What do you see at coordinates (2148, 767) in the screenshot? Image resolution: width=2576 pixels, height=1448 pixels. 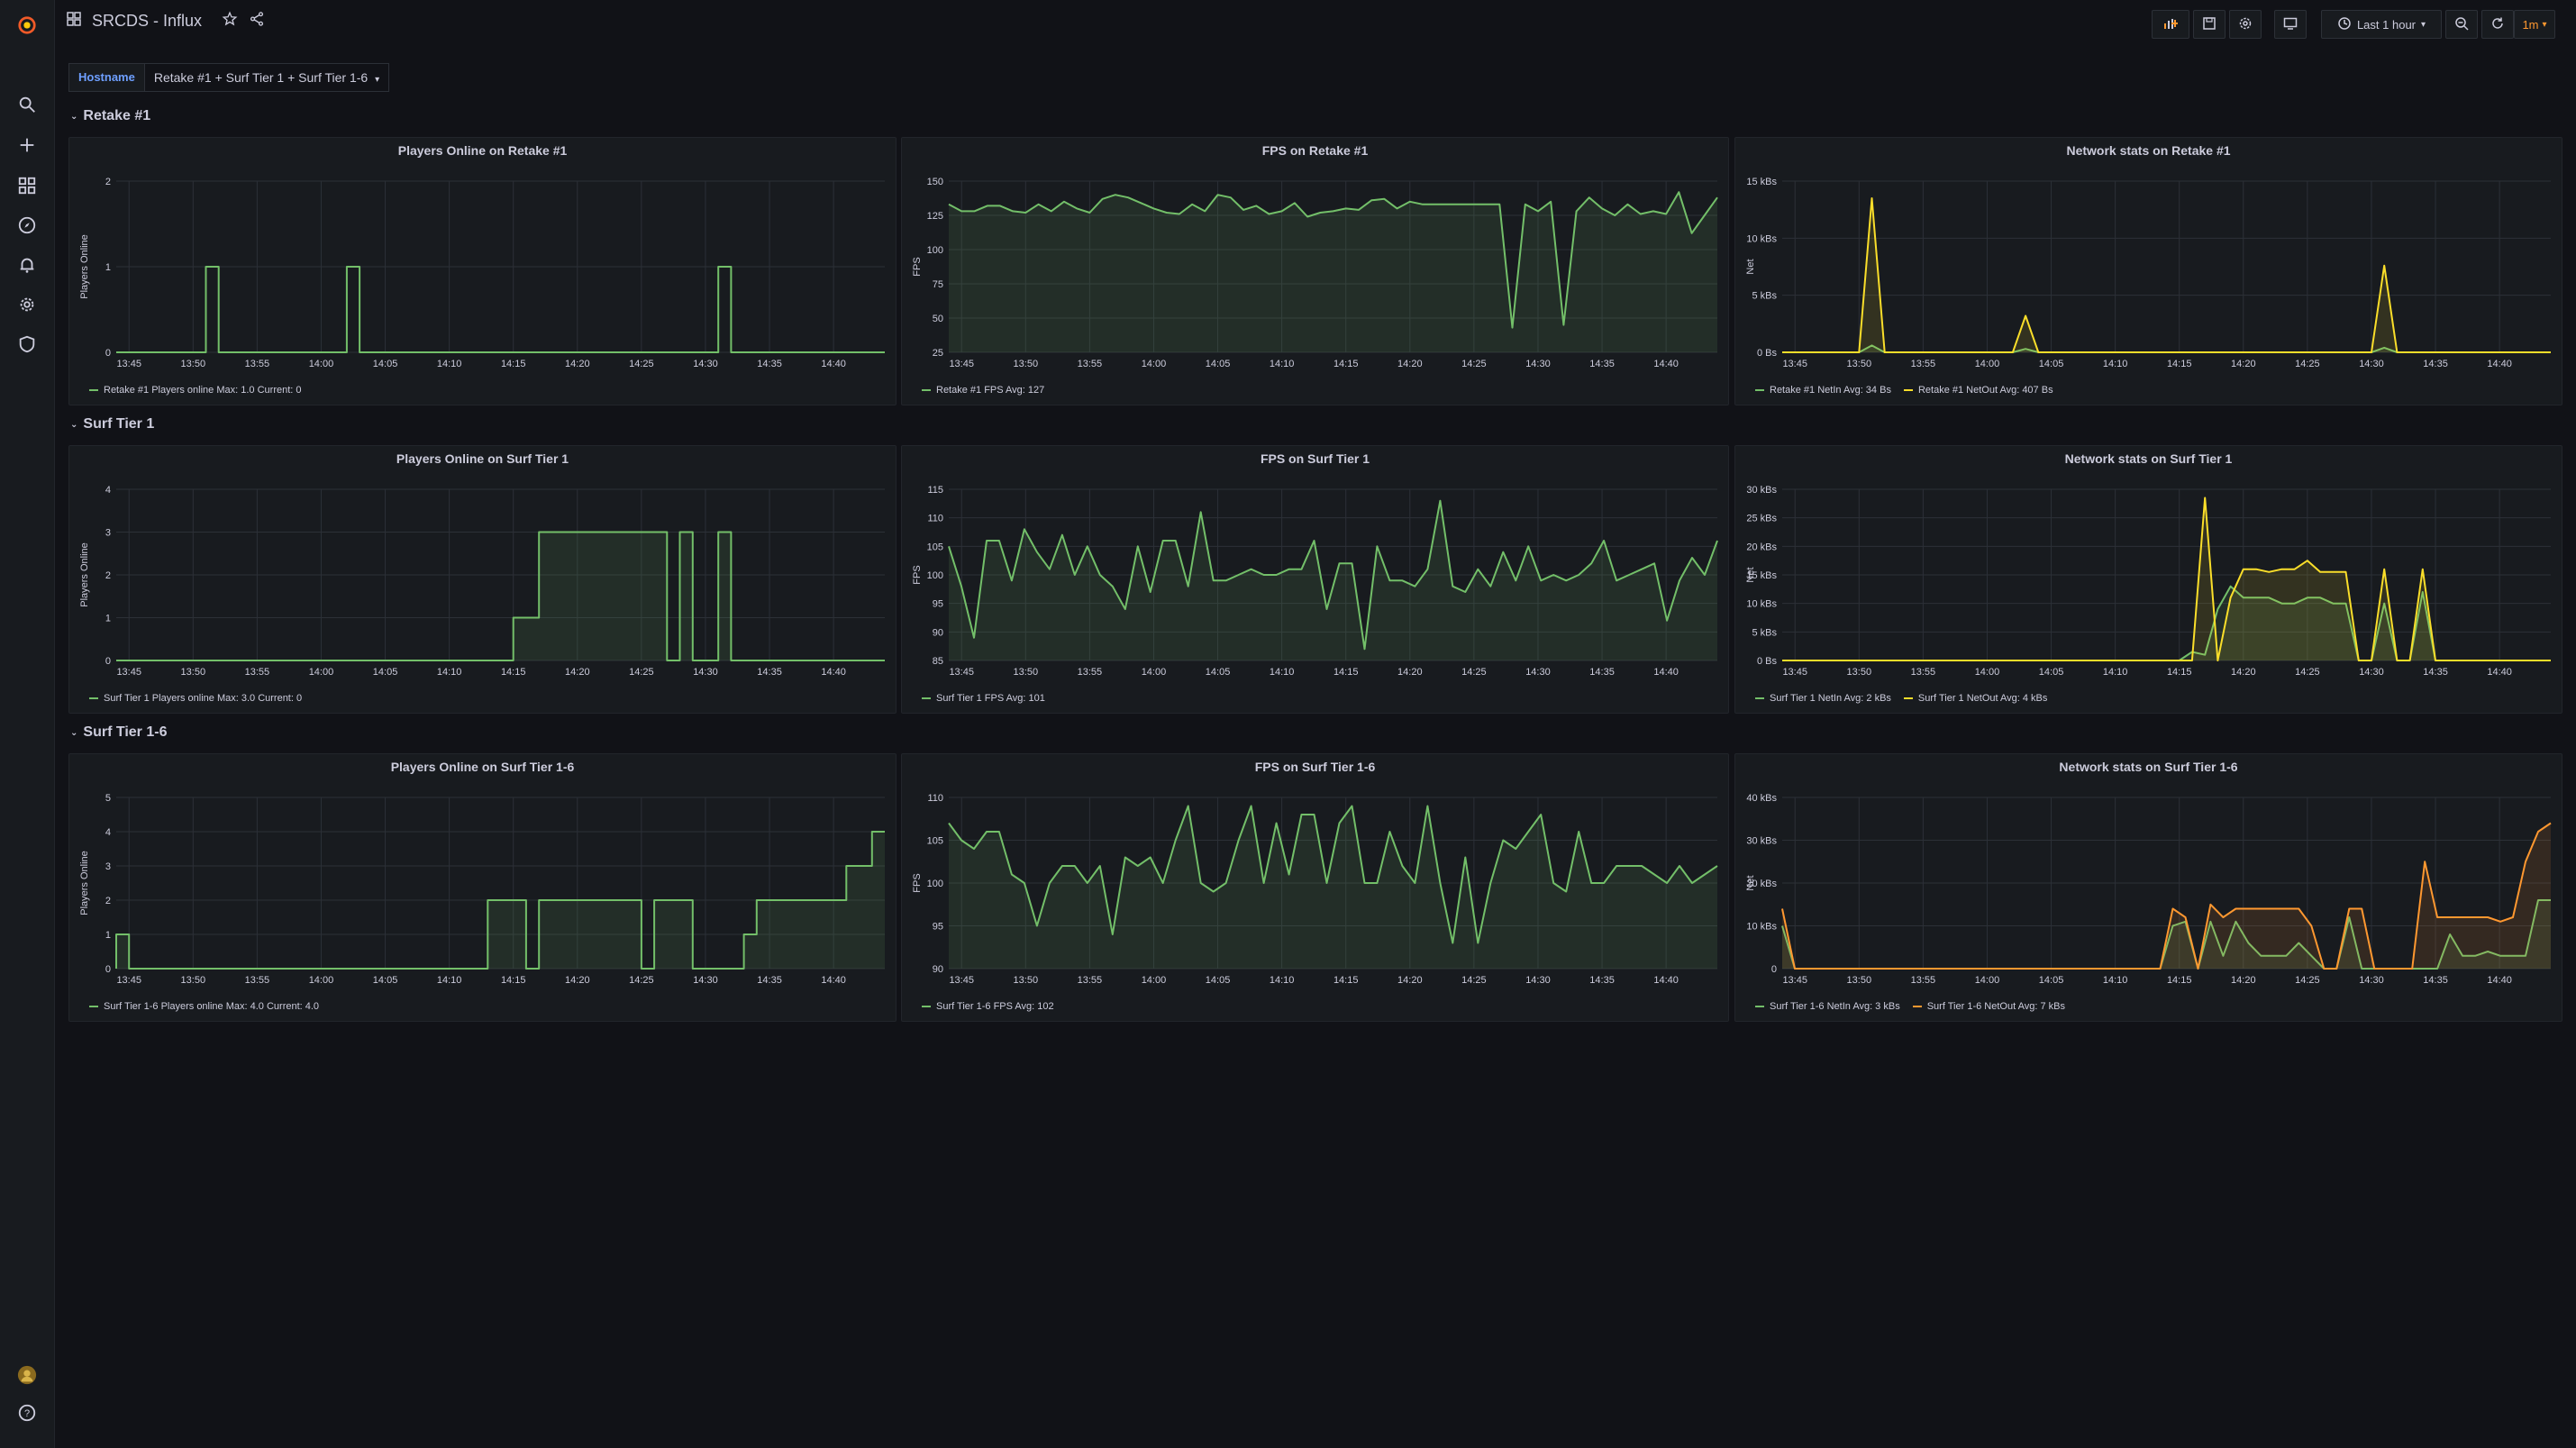 I see `panel-title: Network stats on Surf Tier 1-6` at bounding box center [2148, 767].